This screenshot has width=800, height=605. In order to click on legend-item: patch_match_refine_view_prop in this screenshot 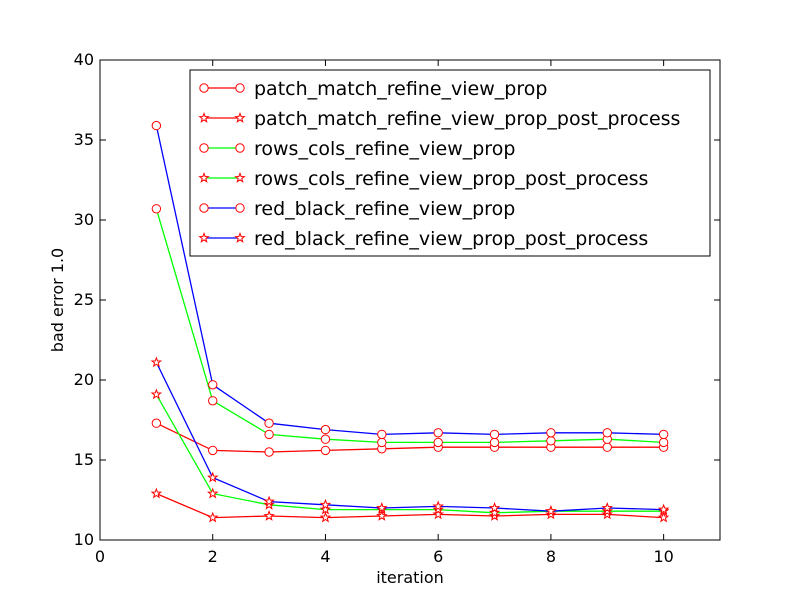, I will do `click(373, 89)`.